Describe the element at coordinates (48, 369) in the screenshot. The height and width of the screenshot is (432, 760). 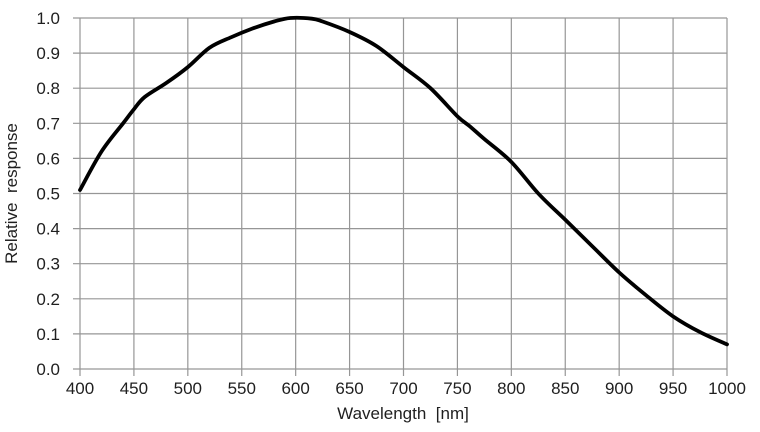
I see `y-tick-label-0.0: 0.0` at that location.